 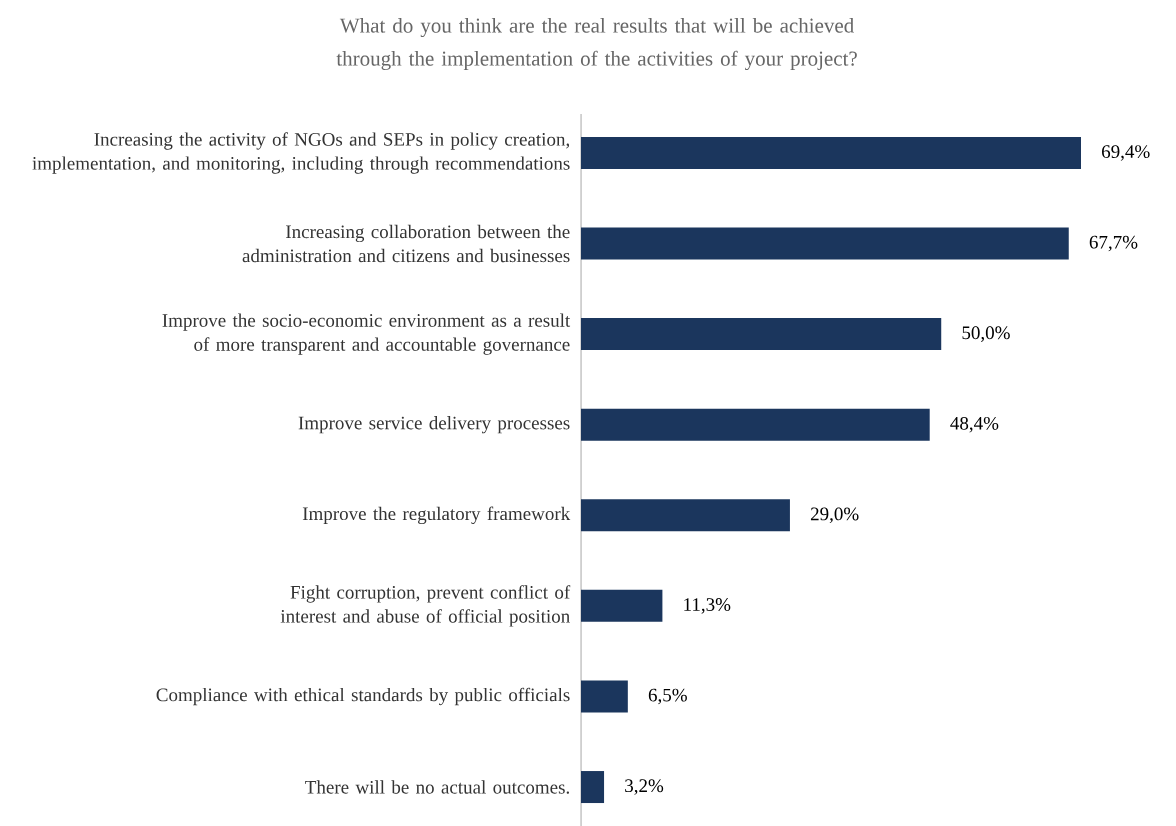 What do you see at coordinates (986, 334) in the screenshot?
I see `data-label: 50,0%` at bounding box center [986, 334].